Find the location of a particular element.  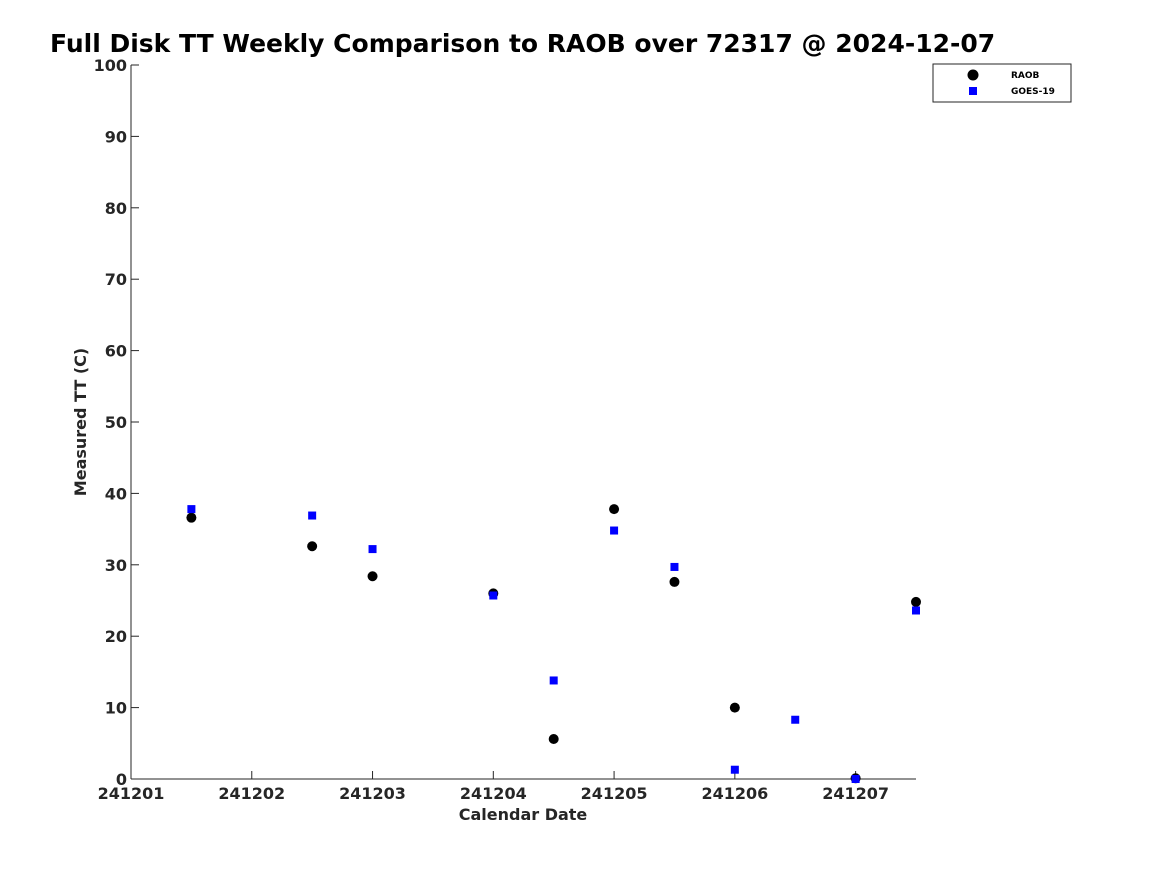

legend: RAOB GOES-19 is located at coordinates (1002, 83).